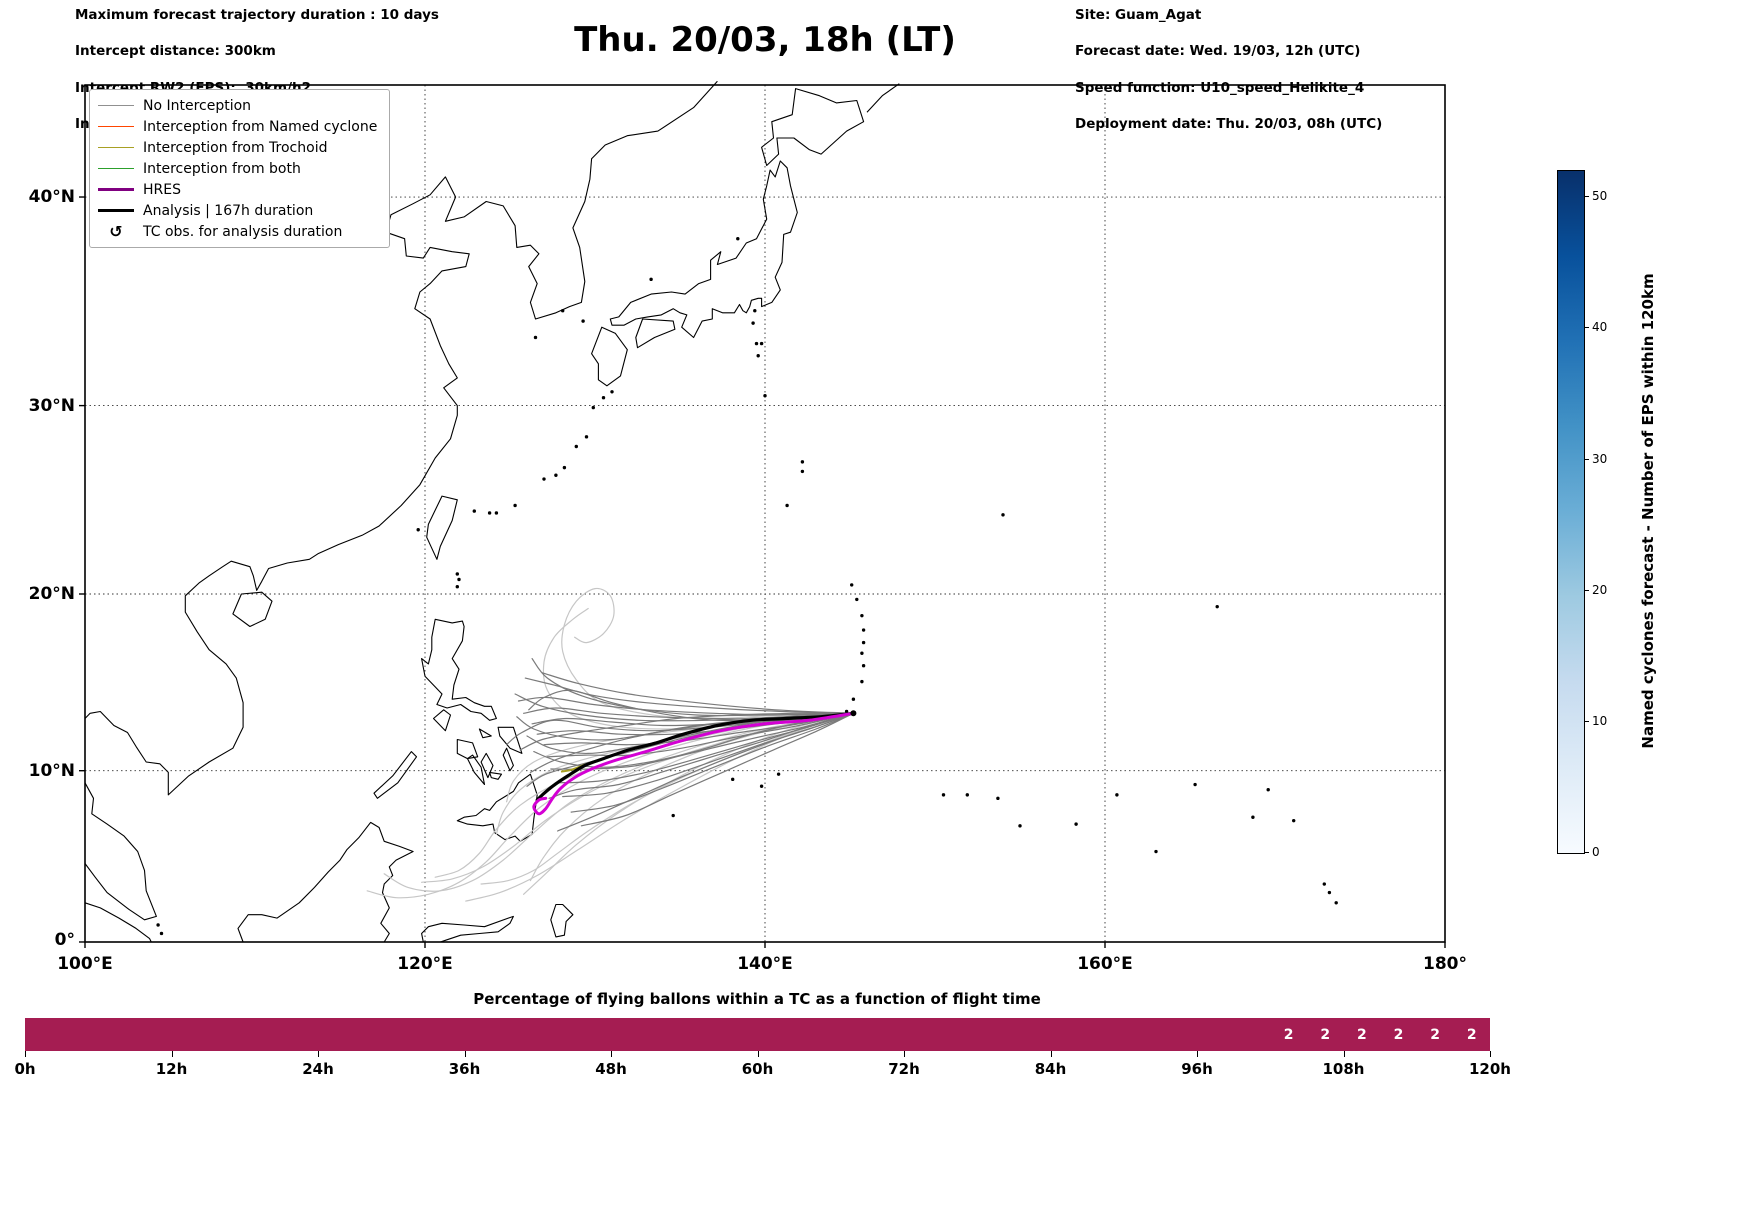  Describe the element at coordinates (197, 105) in the screenshot. I see `legend-label: No Interception` at that location.